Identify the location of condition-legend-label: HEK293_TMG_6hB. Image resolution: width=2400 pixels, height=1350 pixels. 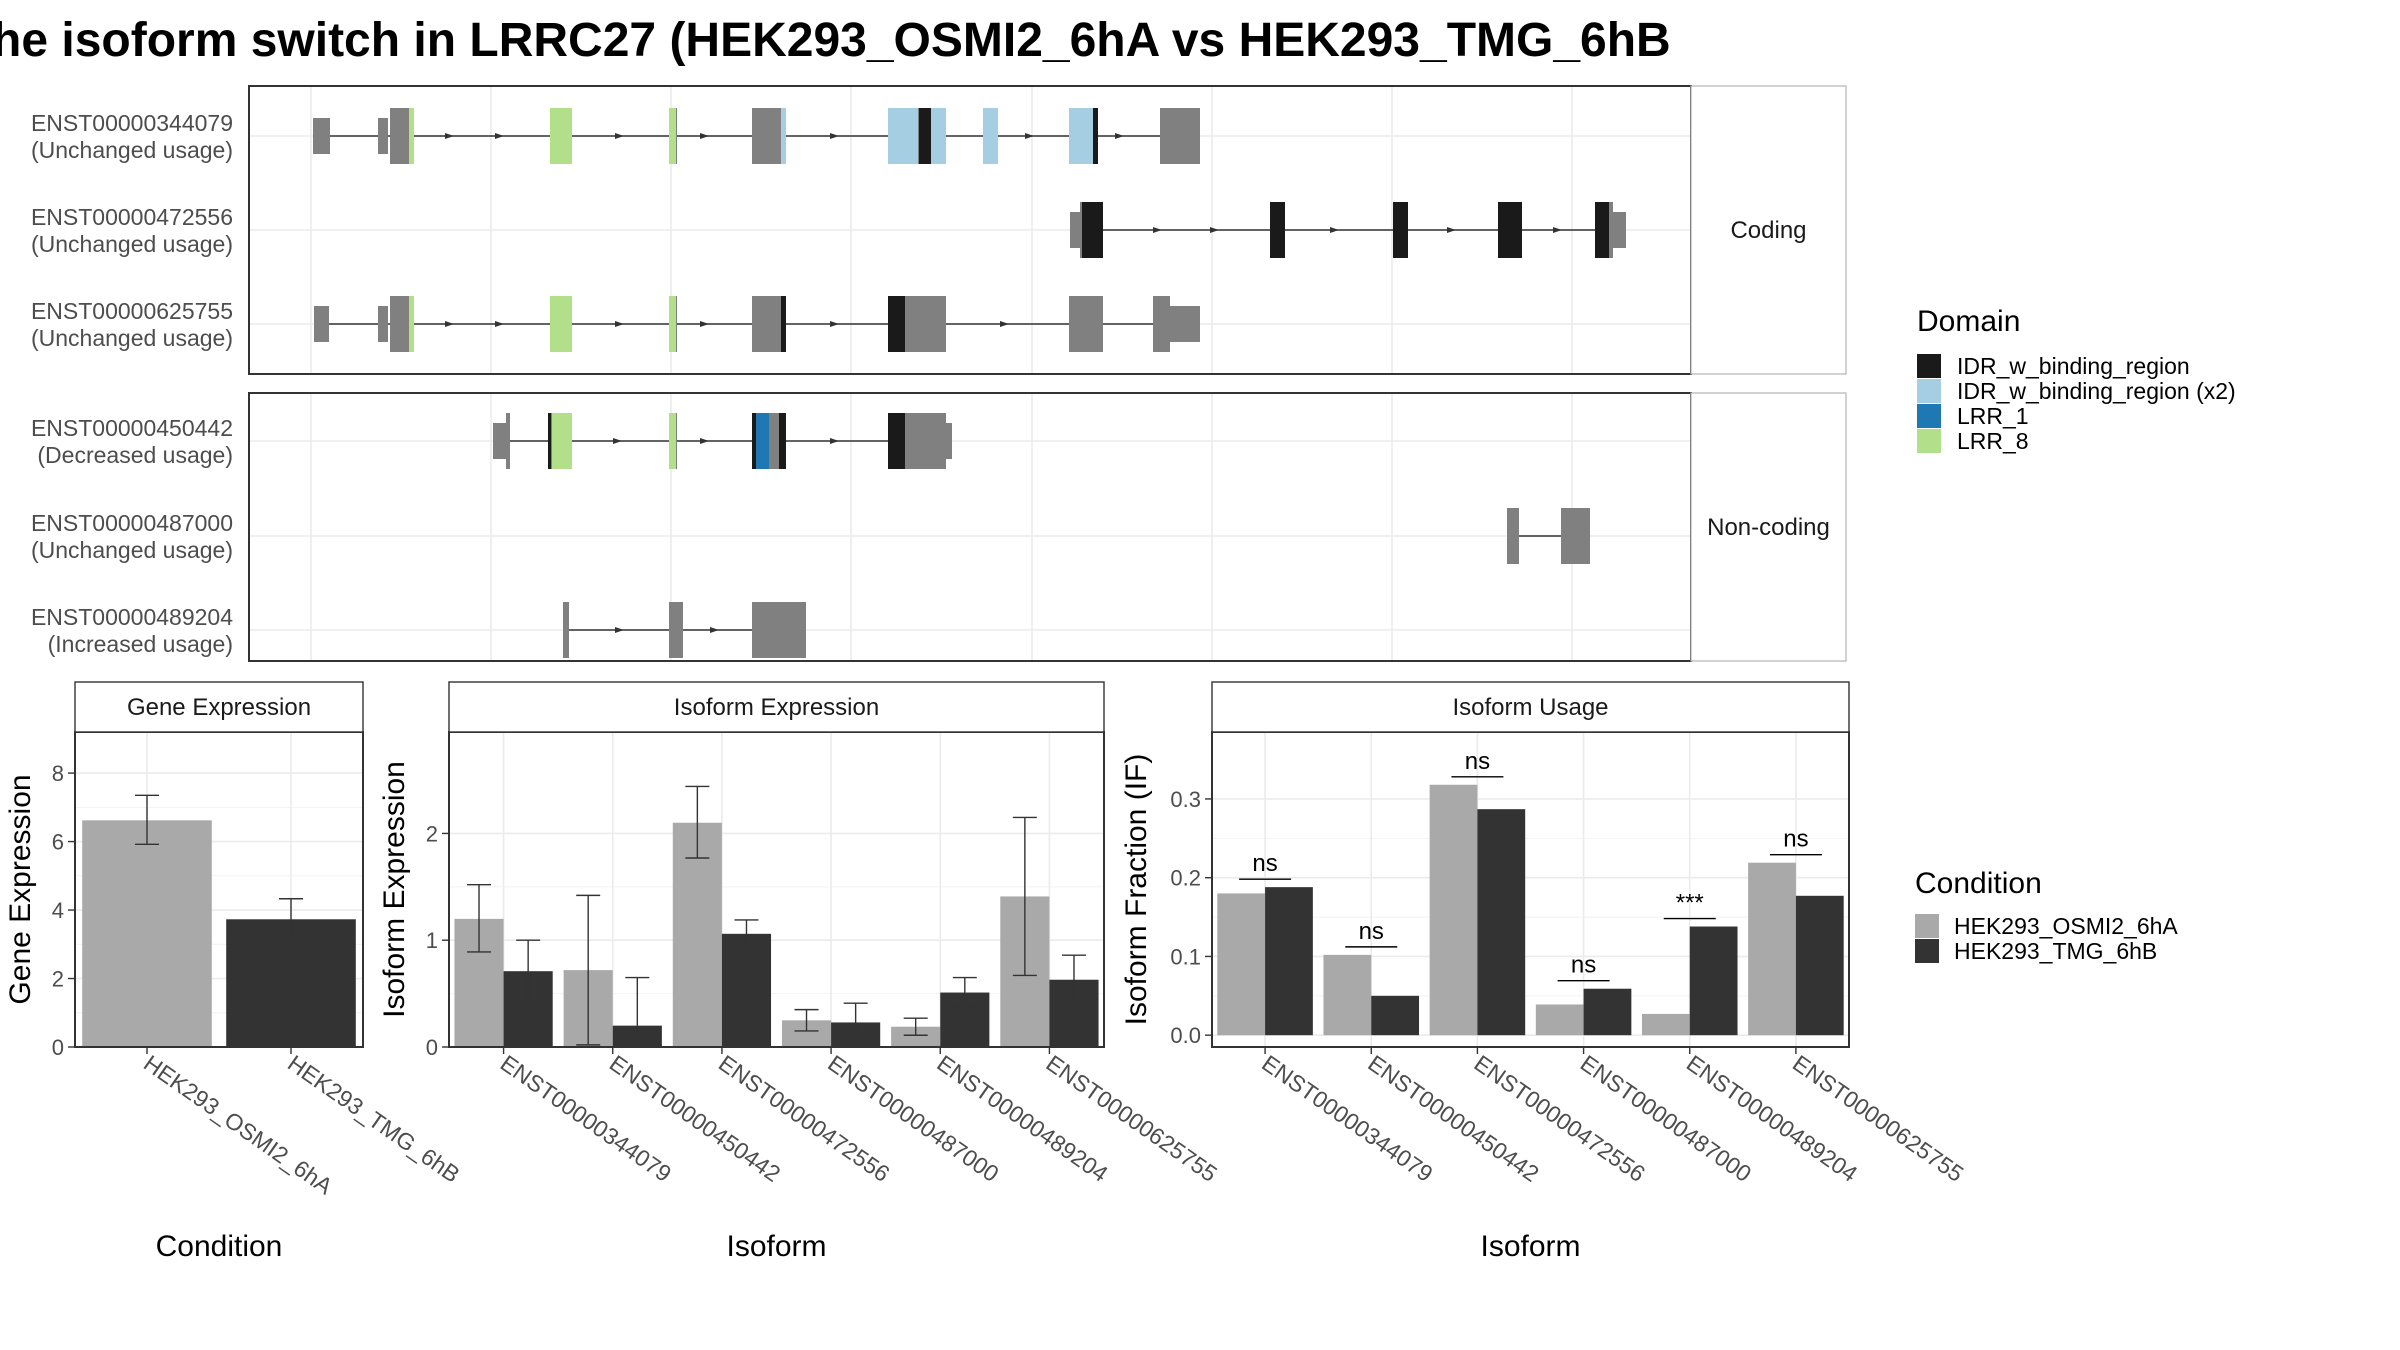
(2055, 951).